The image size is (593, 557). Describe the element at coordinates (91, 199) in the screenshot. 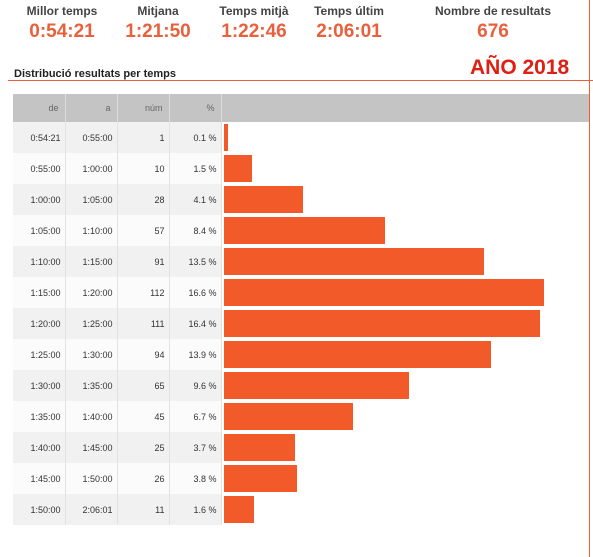

I see `cell-to: 1:05:00` at that location.